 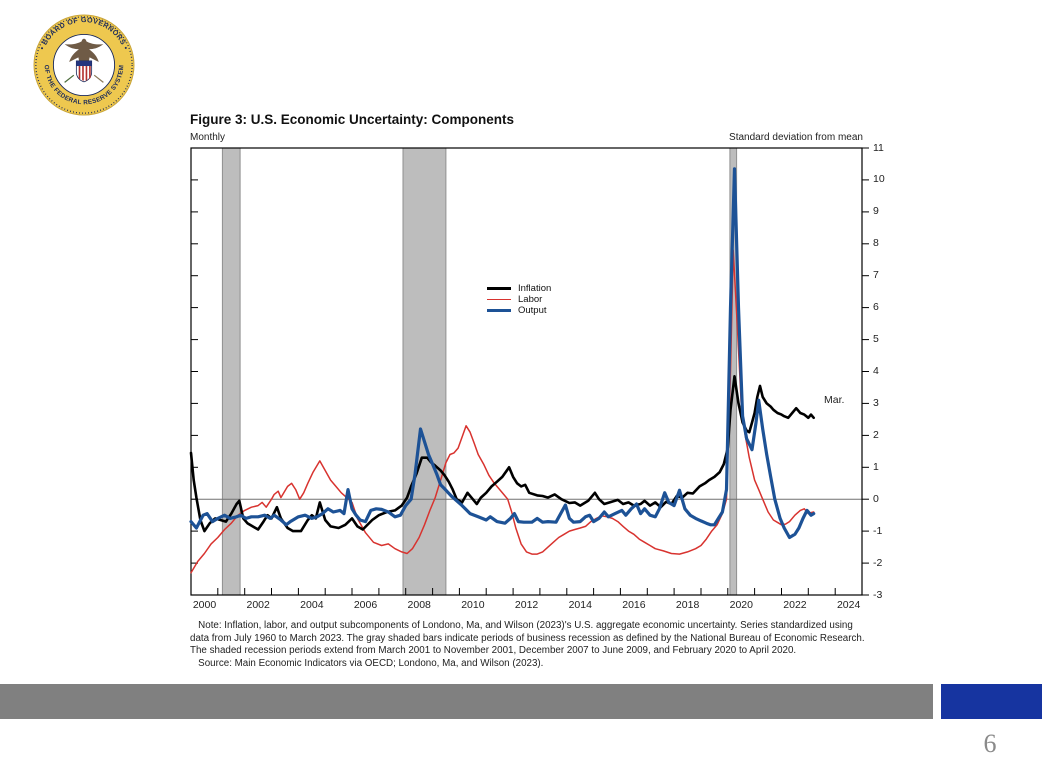 I want to click on legend-item-output: Output, so click(x=519, y=310).